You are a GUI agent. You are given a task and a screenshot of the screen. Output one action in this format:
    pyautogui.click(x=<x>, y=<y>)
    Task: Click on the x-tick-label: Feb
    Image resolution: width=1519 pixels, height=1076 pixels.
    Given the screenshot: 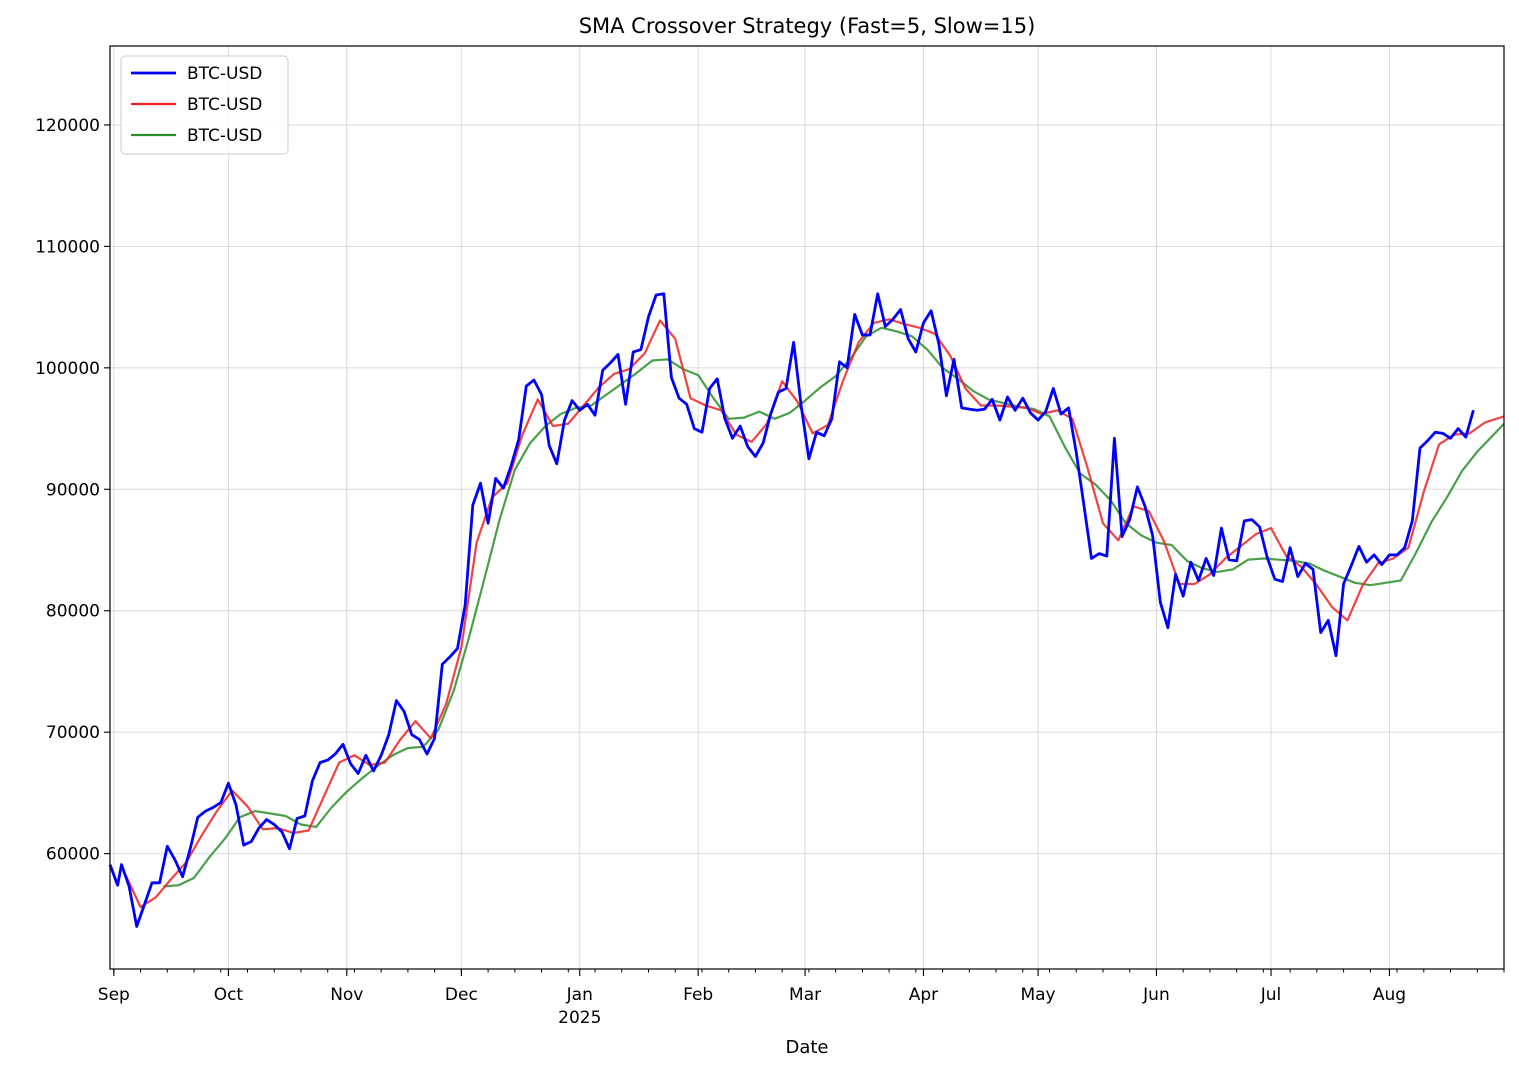 What is the action you would take?
    pyautogui.click(x=698, y=995)
    